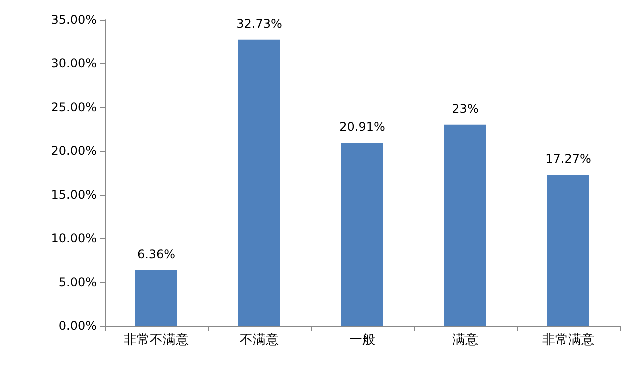 The width and height of the screenshot is (638, 368). I want to click on y-tick-label: 35.00%, so click(74, 20).